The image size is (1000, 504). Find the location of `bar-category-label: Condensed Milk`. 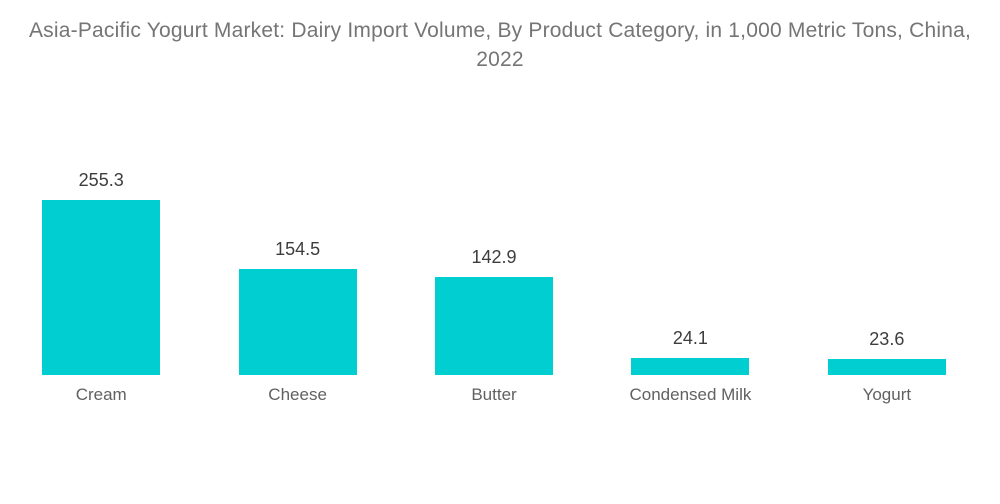

bar-category-label: Condensed Milk is located at coordinates (690, 394).